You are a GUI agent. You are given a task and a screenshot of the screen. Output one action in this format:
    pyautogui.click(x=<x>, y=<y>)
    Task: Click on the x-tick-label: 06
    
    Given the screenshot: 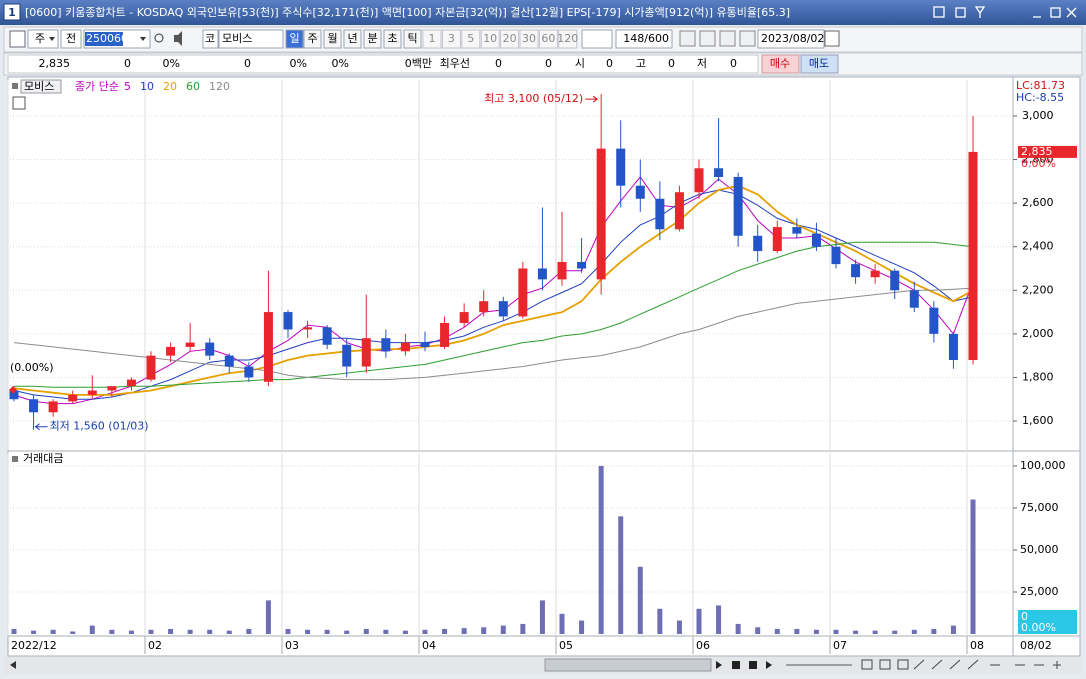 What is the action you would take?
    pyautogui.click(x=703, y=645)
    